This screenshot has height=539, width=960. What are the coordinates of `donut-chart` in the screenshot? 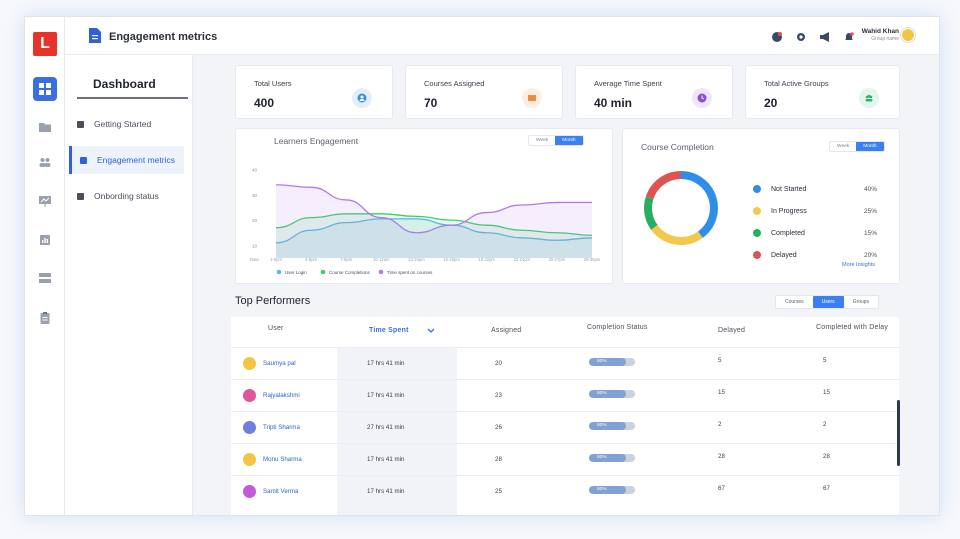 It's located at (681, 208).